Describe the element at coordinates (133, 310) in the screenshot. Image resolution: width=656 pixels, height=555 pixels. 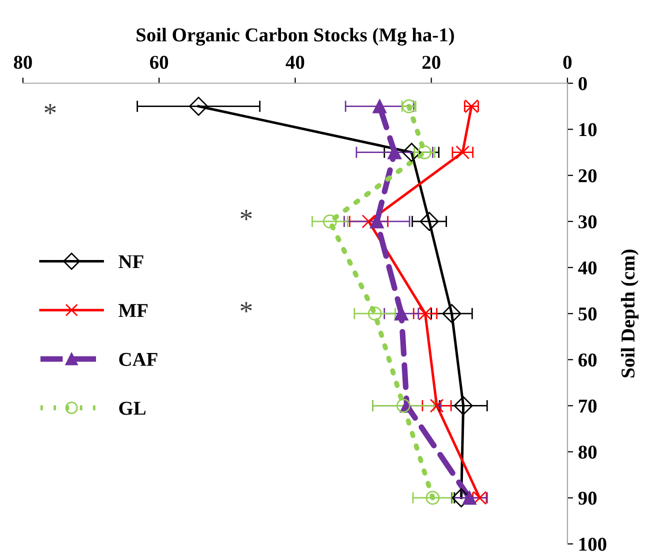
I see `legend-label: MF` at that location.